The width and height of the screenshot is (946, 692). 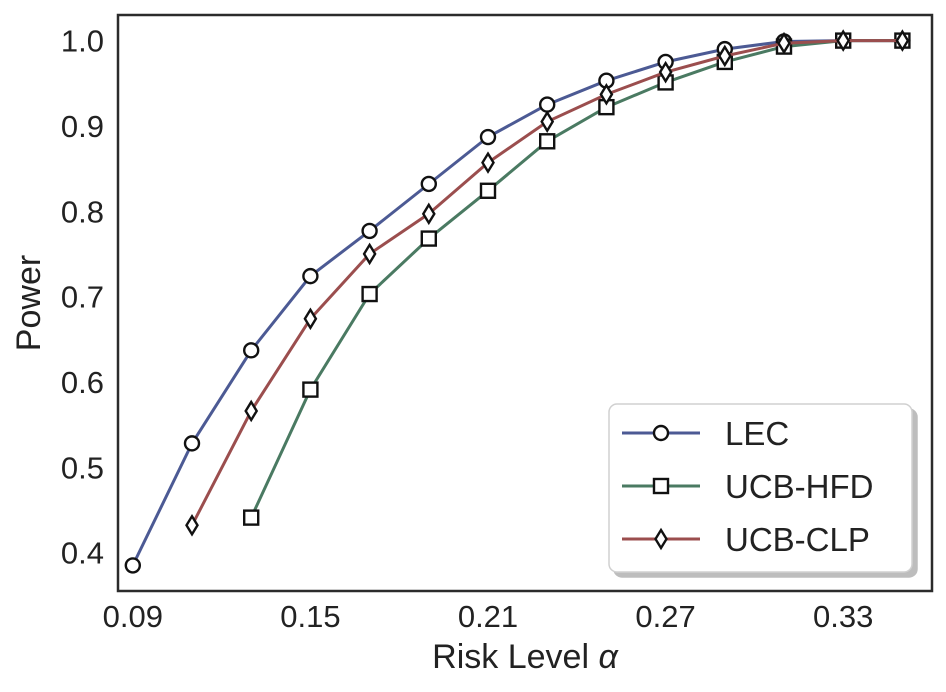 I want to click on y-tick-label: 0.7, so click(x=82, y=297).